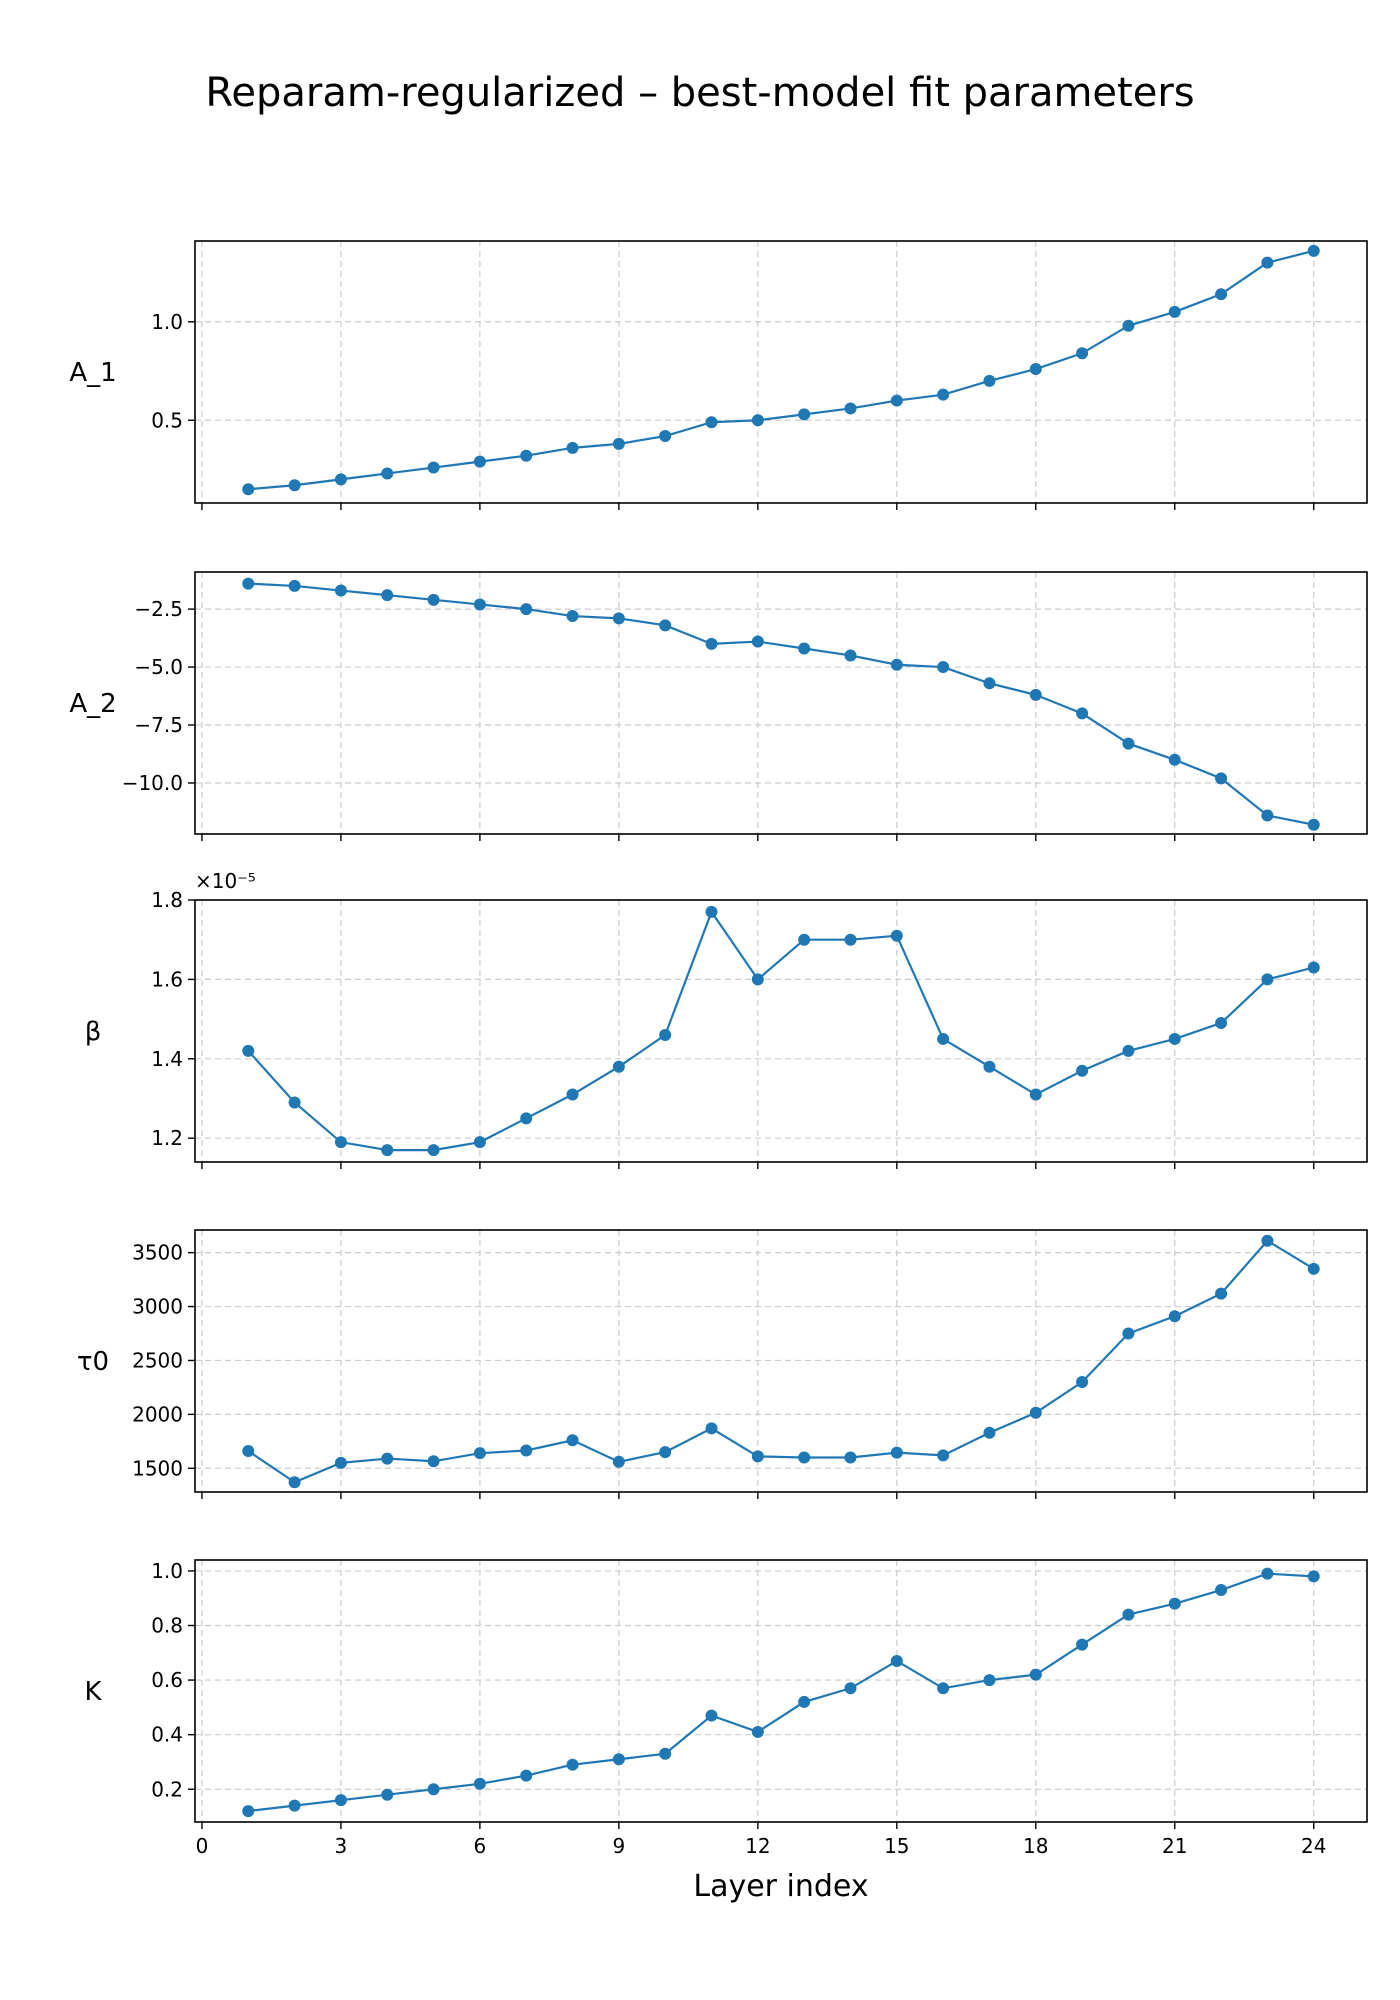  Describe the element at coordinates (92, 704) in the screenshot. I see `y-axis-label: A_2` at that location.